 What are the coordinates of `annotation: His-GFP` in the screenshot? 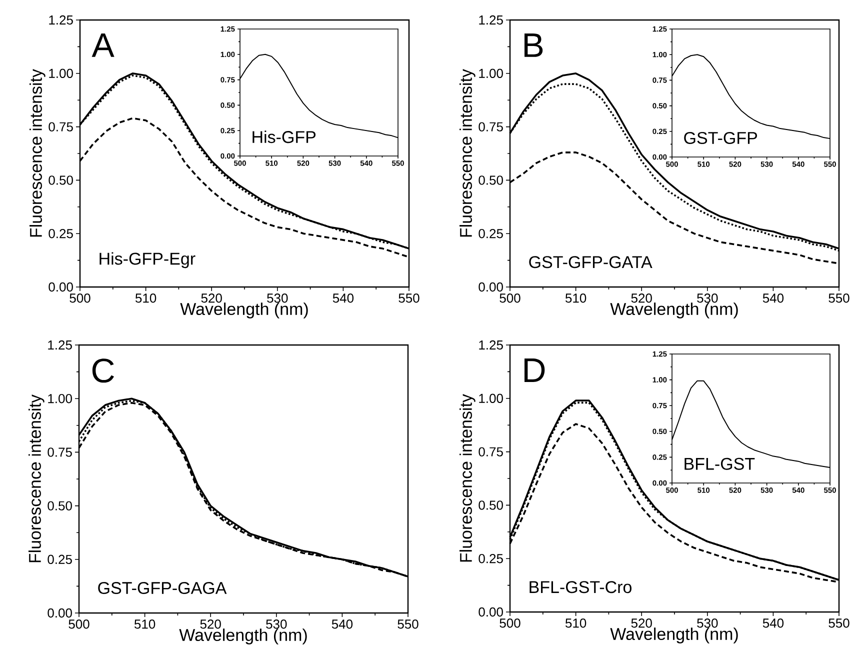 It's located at (284, 137).